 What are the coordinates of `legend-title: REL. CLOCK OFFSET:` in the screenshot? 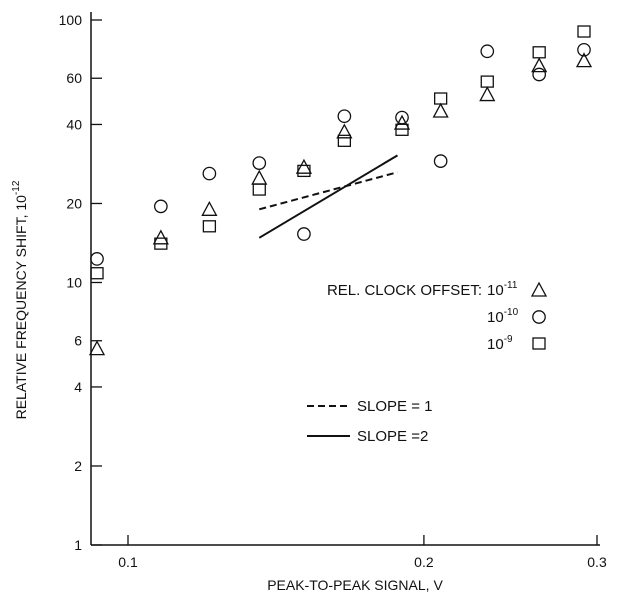 It's located at (404, 290).